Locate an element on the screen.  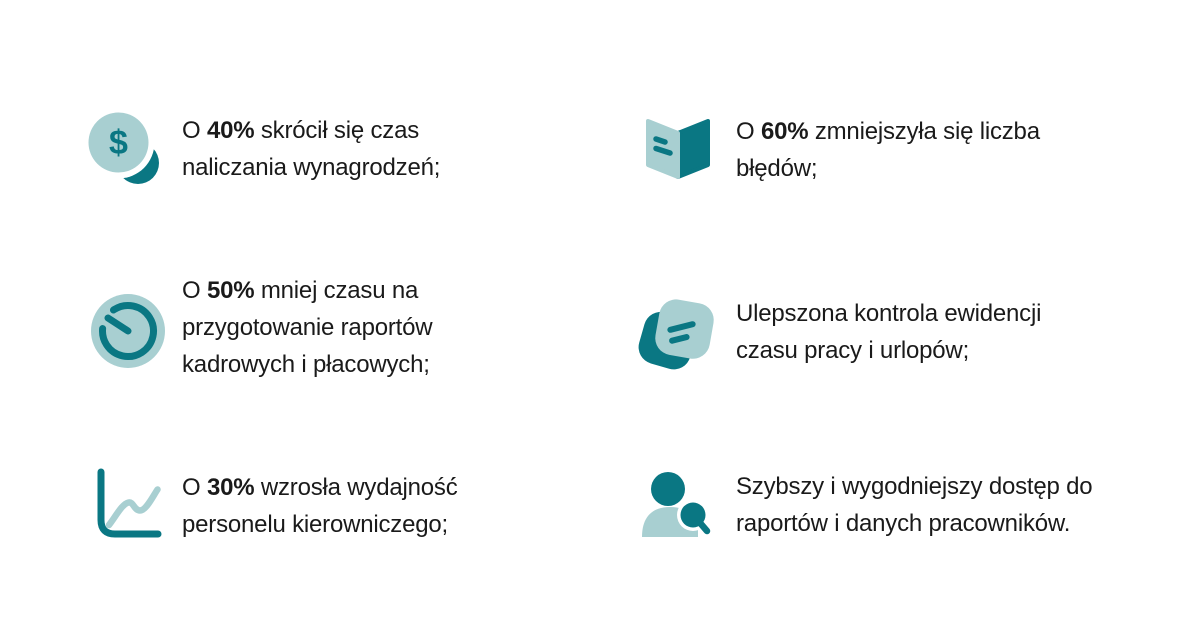
text-line: błędów; is located at coordinates (888, 168).